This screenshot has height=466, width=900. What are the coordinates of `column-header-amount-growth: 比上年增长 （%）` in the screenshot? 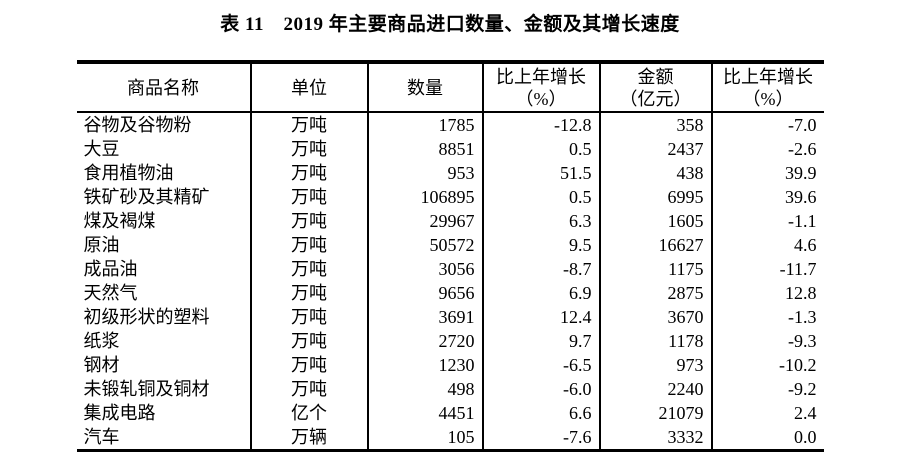 It's located at (767, 87).